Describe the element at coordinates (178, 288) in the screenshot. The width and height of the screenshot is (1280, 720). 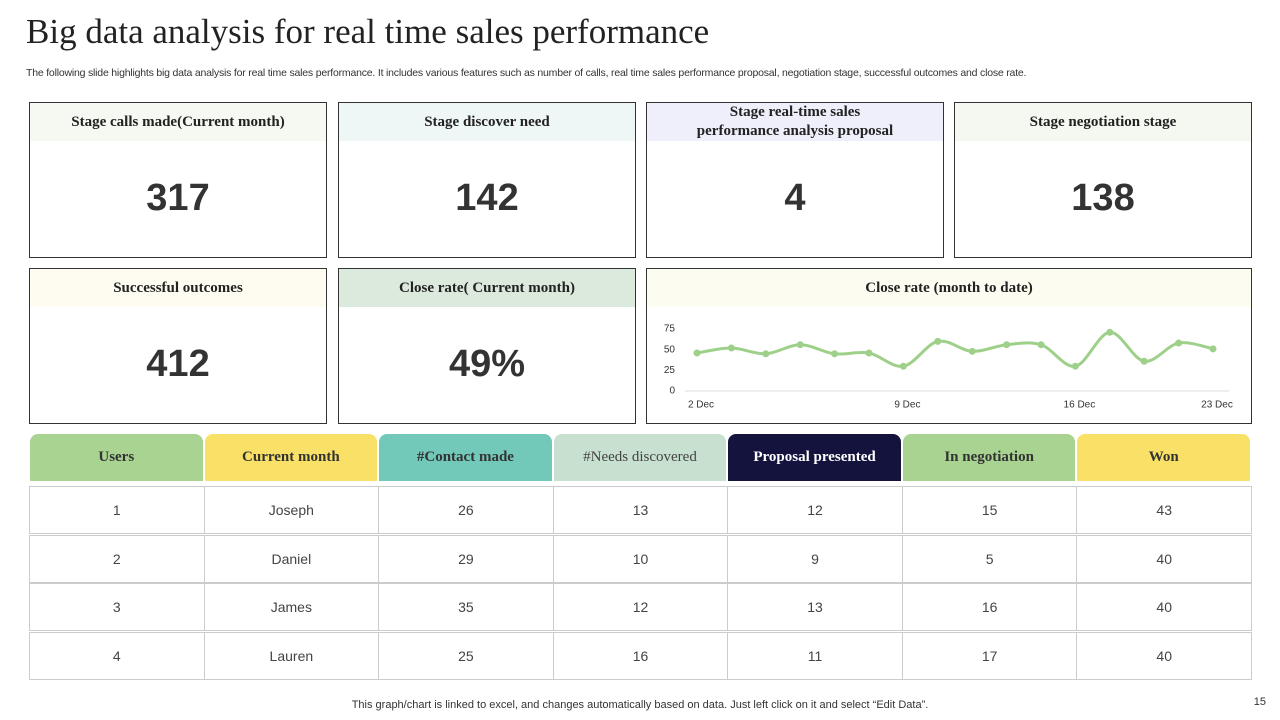
I see `kpi-label: Successful outcomes` at that location.